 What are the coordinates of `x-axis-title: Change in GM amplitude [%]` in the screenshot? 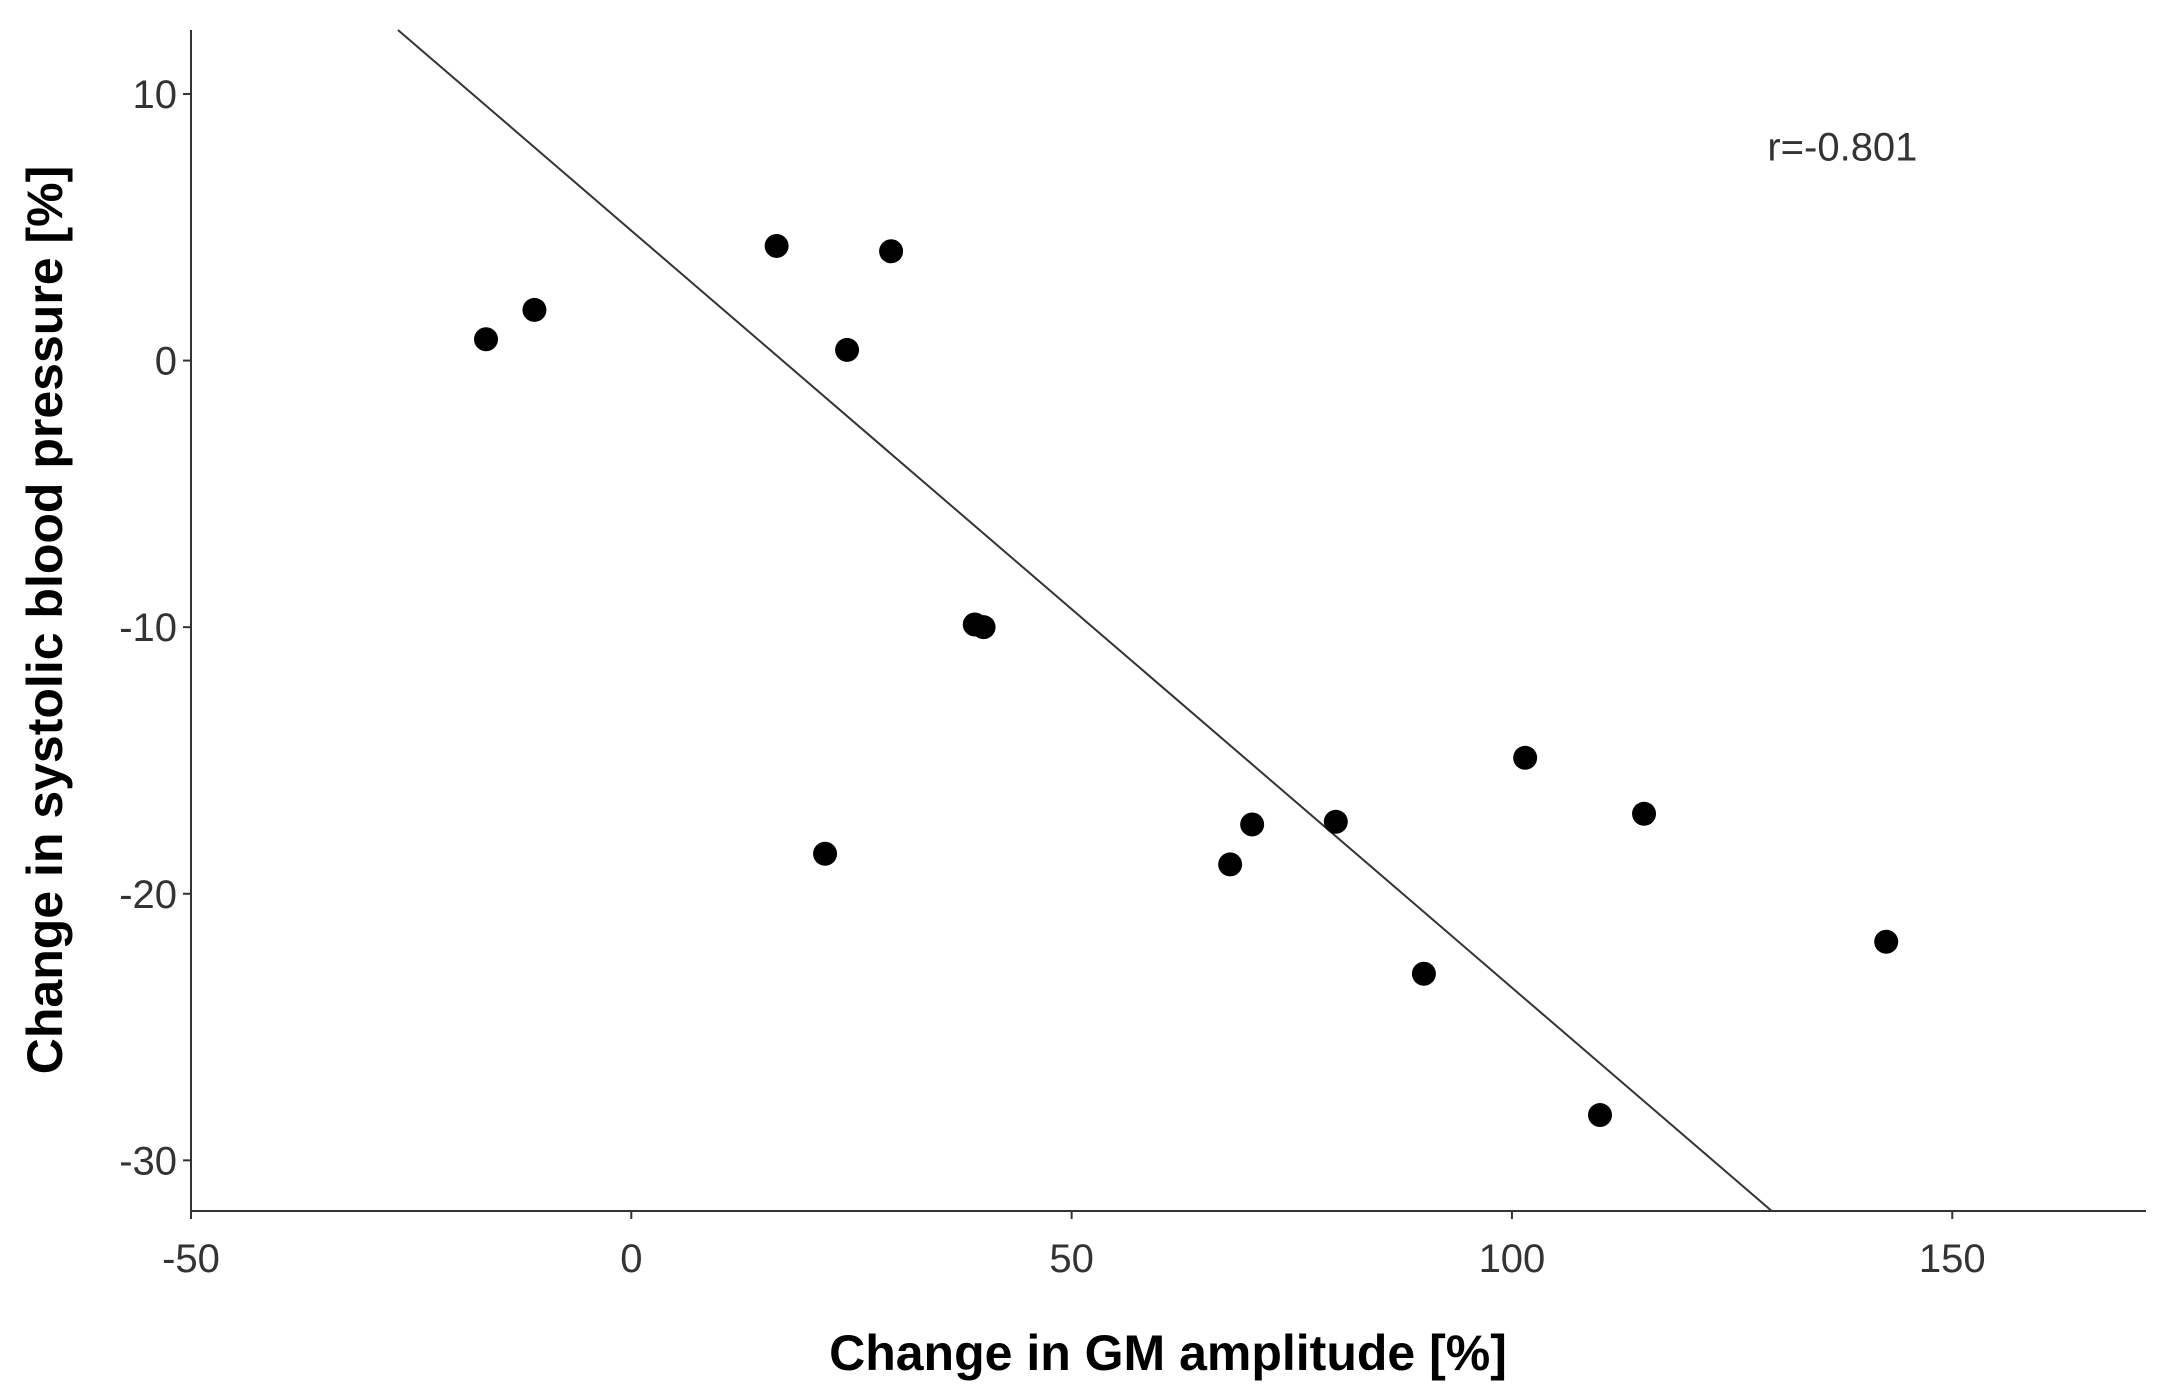 It's located at (1168, 1353).